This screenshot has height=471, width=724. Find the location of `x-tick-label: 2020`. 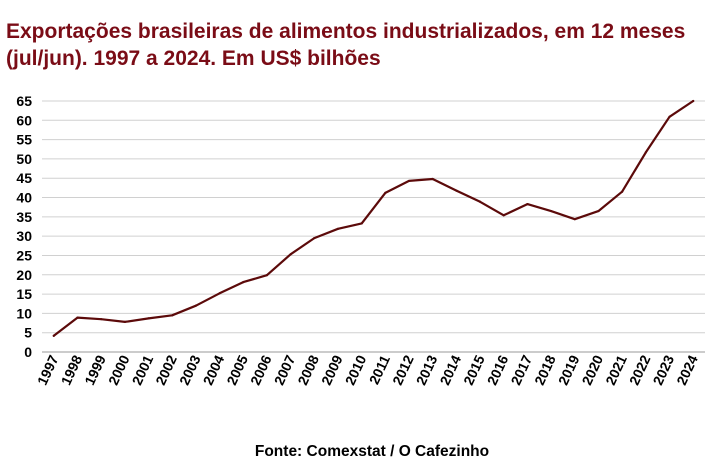

x-tick-label: 2020 is located at coordinates (592, 369).